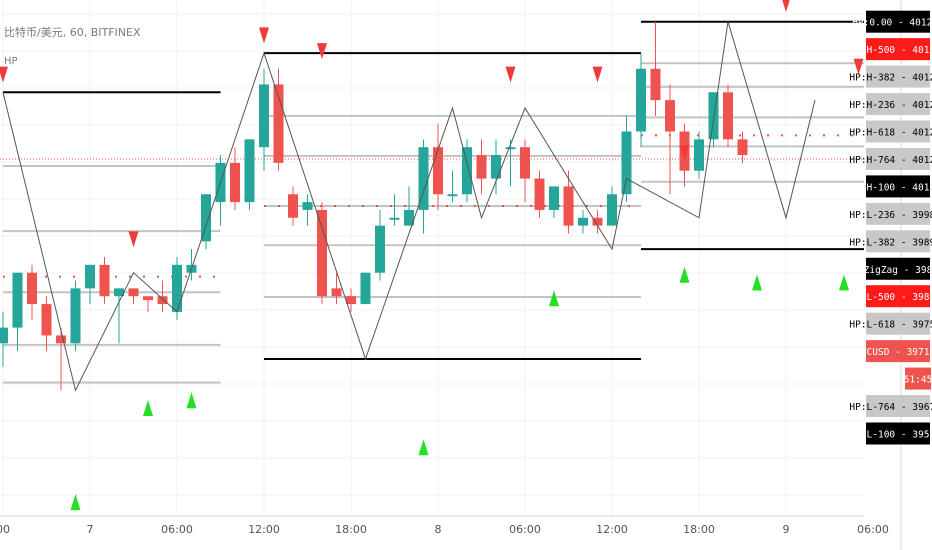 The height and width of the screenshot is (550, 932). What do you see at coordinates (612, 529) in the screenshot?
I see `x-tick-label: 12:00` at bounding box center [612, 529].